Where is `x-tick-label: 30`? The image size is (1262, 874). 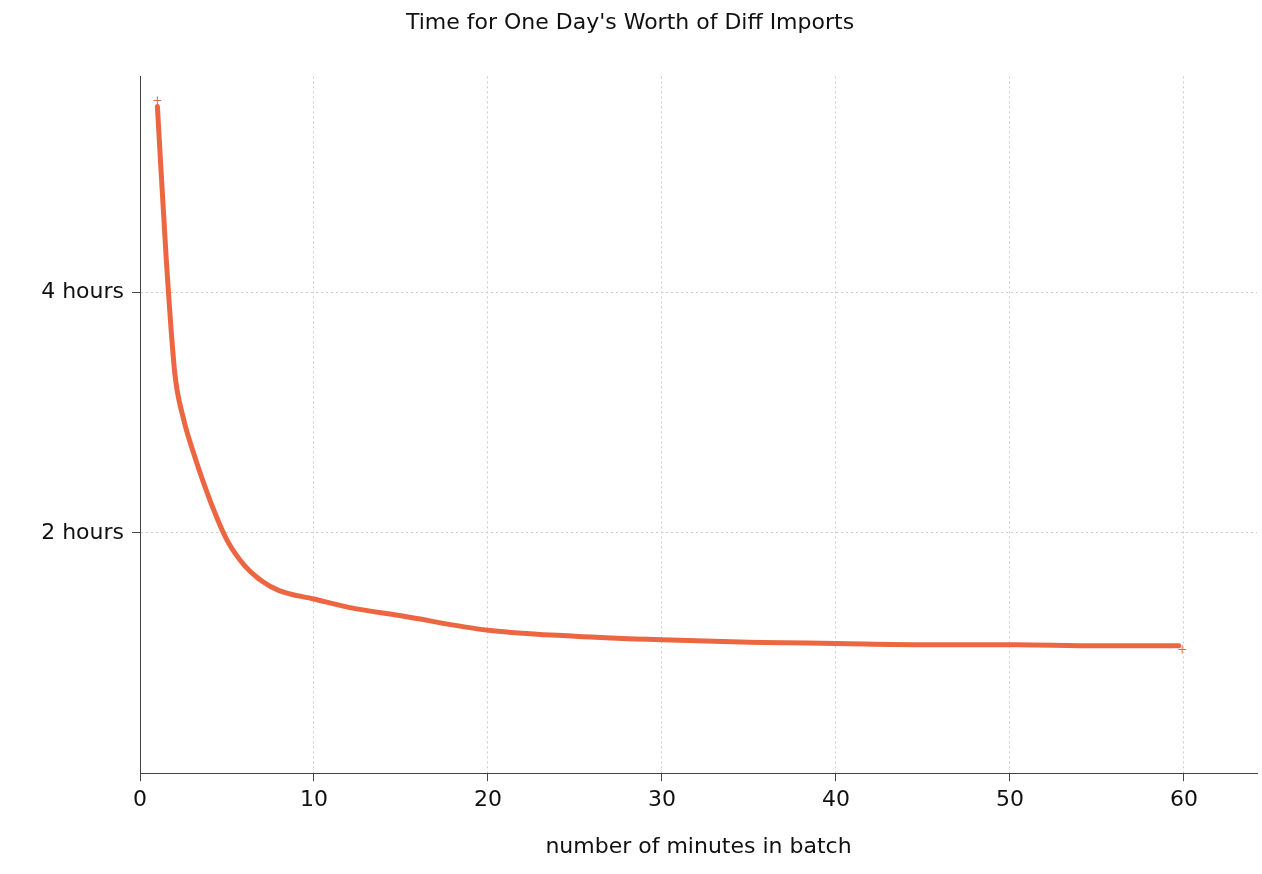 x-tick-label: 30 is located at coordinates (661, 799).